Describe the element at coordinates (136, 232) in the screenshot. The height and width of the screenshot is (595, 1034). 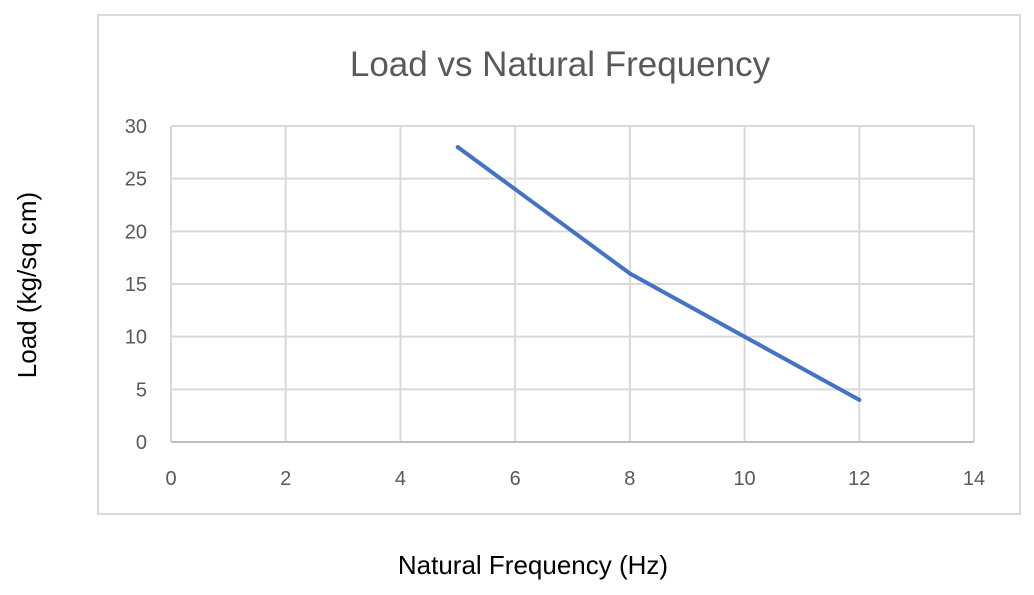
I see `y-tick-label: 20` at that location.